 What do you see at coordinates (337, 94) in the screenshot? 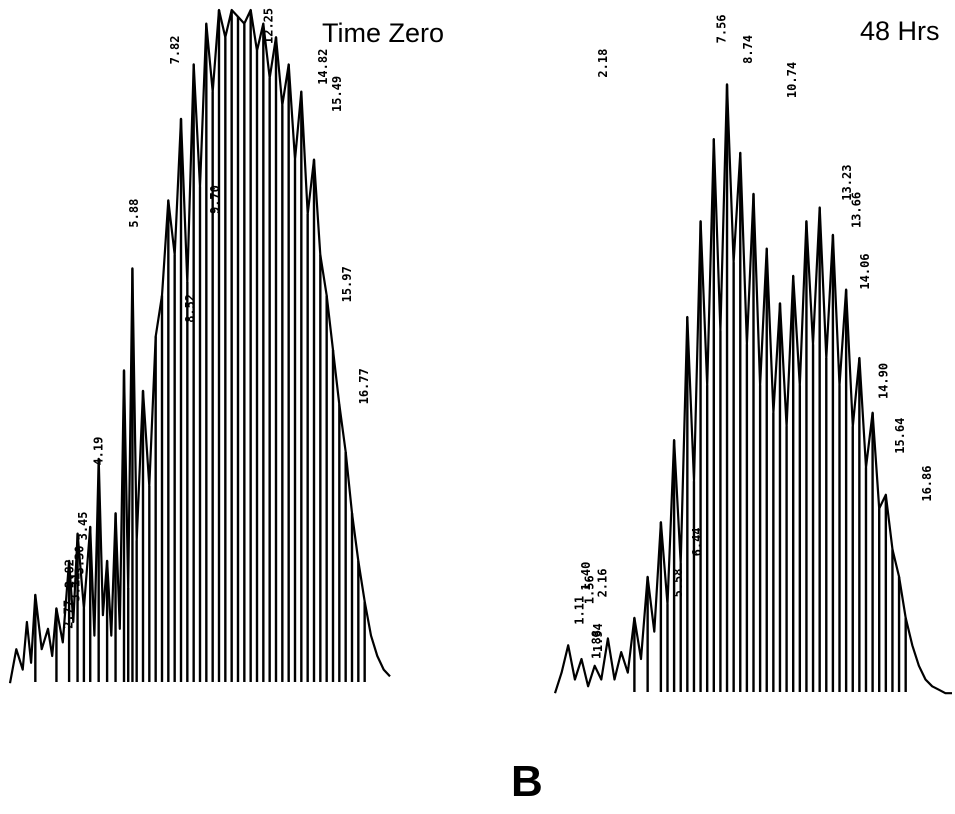
I see `peak-label-time-zero: 15.49` at bounding box center [337, 94].